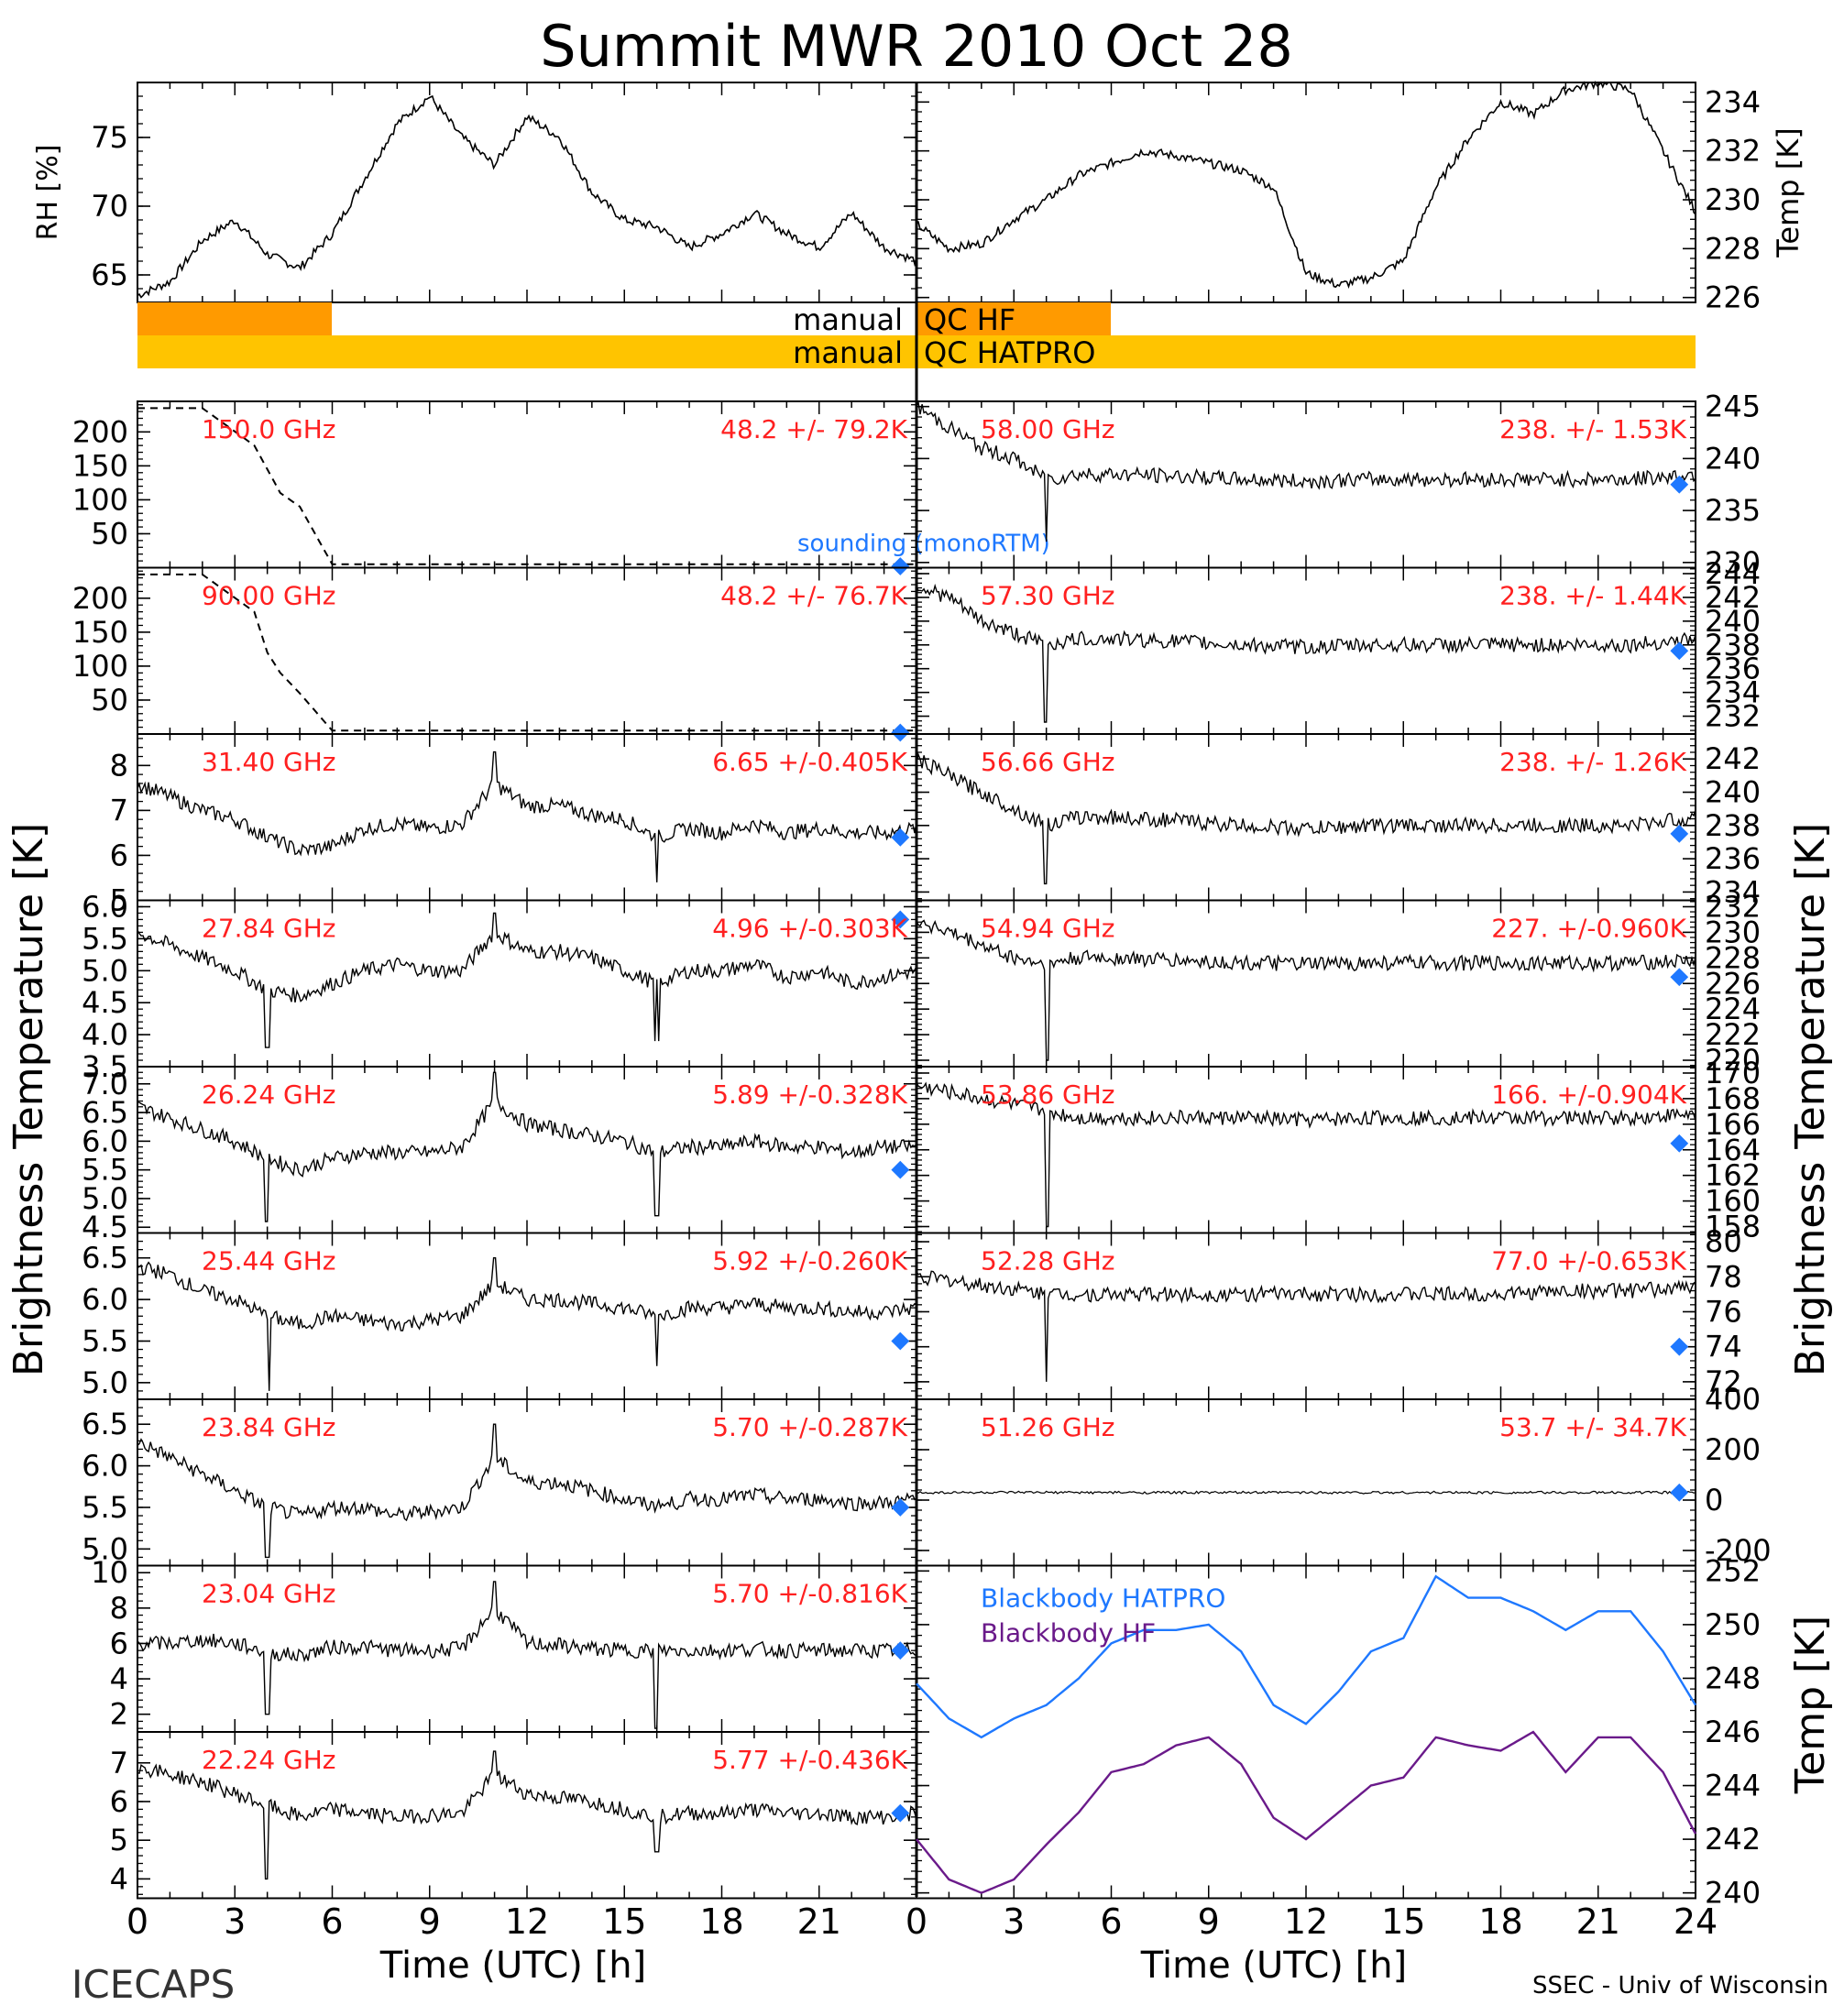 The width and height of the screenshot is (1833, 2016). I want to click on y-tick-label: 166, so click(1733, 1124).